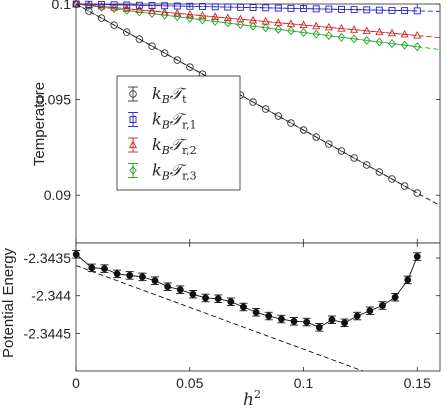  I want to click on energy-series-line, so click(246, 290).